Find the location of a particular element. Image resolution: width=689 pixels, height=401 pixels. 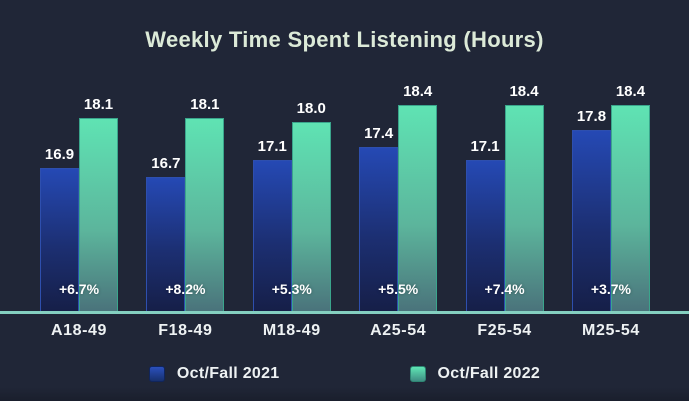

change-label-M18-49: +5.3% is located at coordinates (291, 289).